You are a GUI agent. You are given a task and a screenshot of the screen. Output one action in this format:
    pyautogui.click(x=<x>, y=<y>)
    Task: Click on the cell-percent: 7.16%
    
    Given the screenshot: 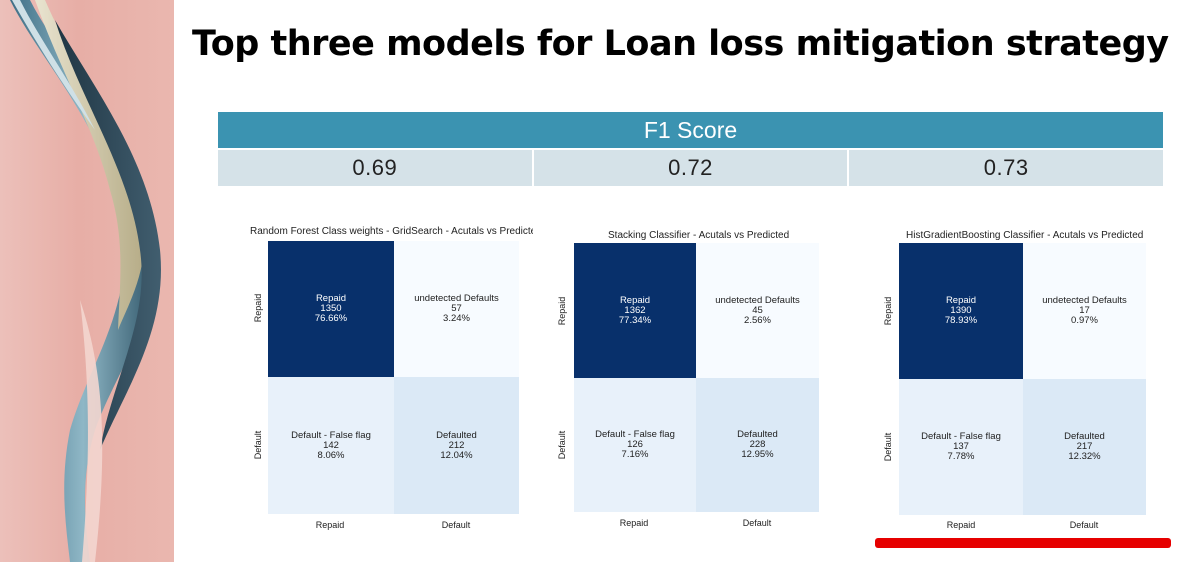 What is the action you would take?
    pyautogui.click(x=635, y=454)
    